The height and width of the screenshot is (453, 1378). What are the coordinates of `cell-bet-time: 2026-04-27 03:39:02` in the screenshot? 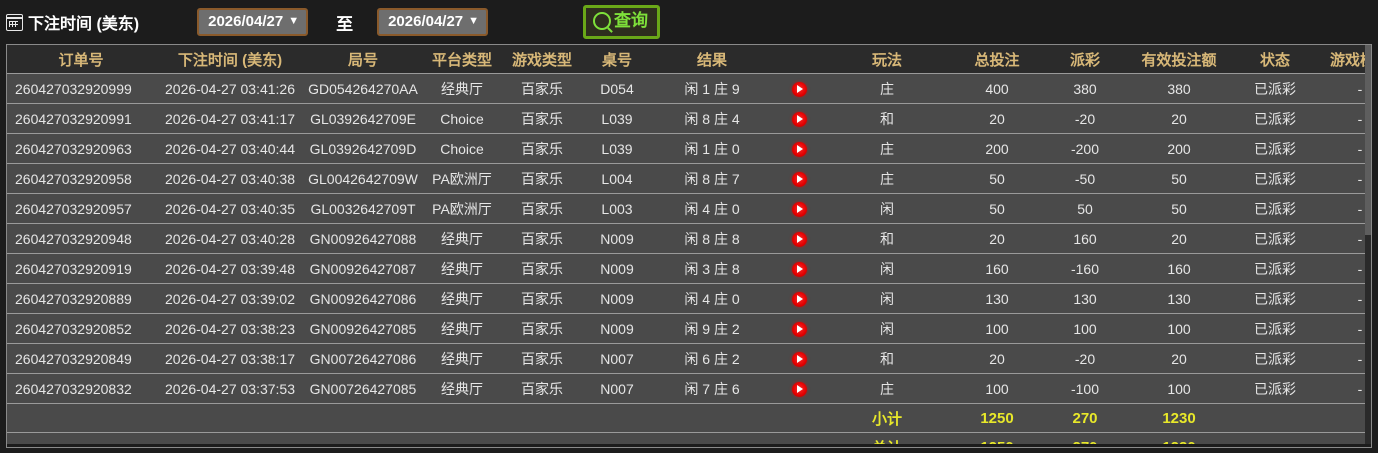 It's located at (230, 298).